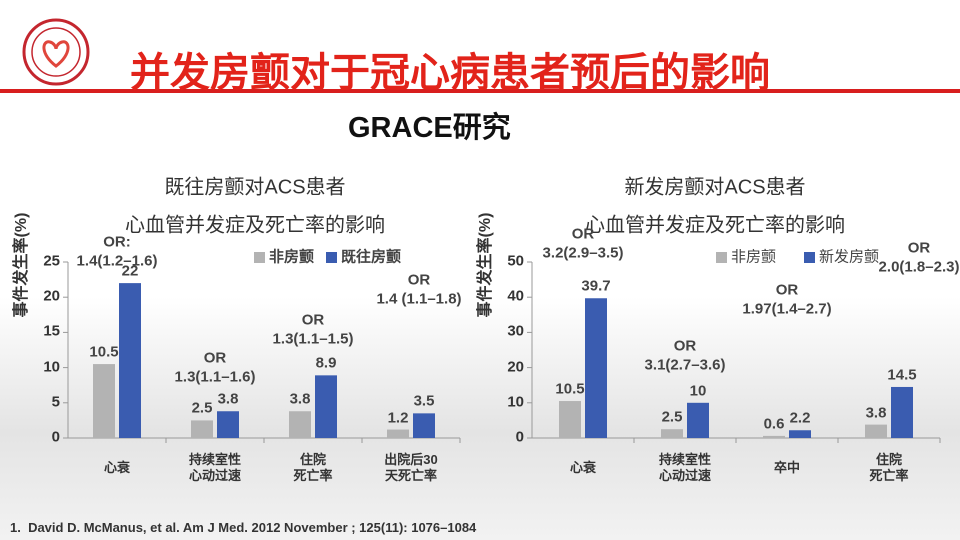 Image resolution: width=960 pixels, height=540 pixels. Describe the element at coordinates (849, 257) in the screenshot. I see `legend-label: 新发房颤` at that location.